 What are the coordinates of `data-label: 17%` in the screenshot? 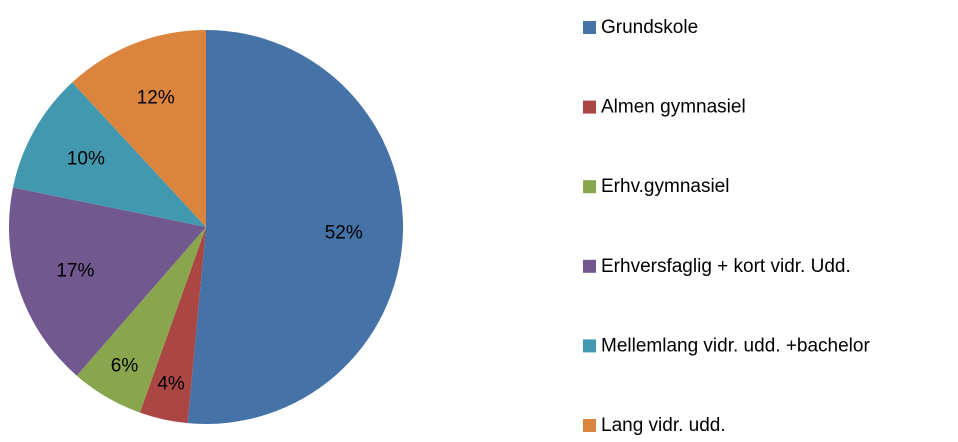 It's located at (75, 270).